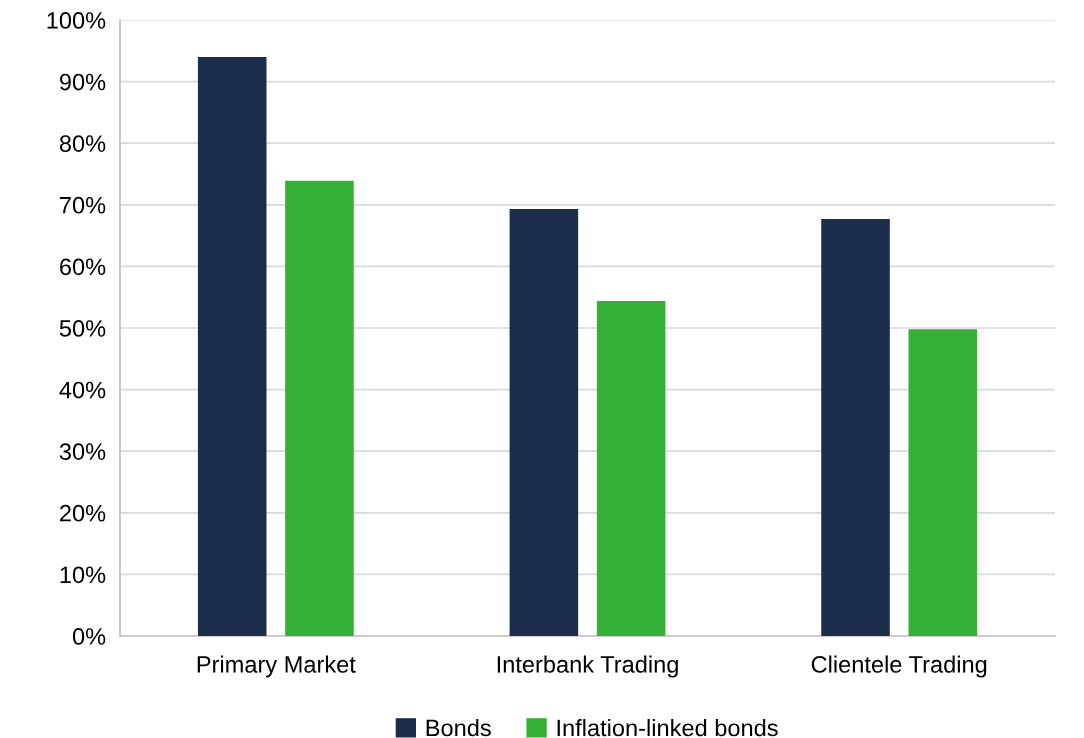 Image resolution: width=1084 pixels, height=738 pixels. I want to click on y-tick-label: 0%, so click(89, 636).